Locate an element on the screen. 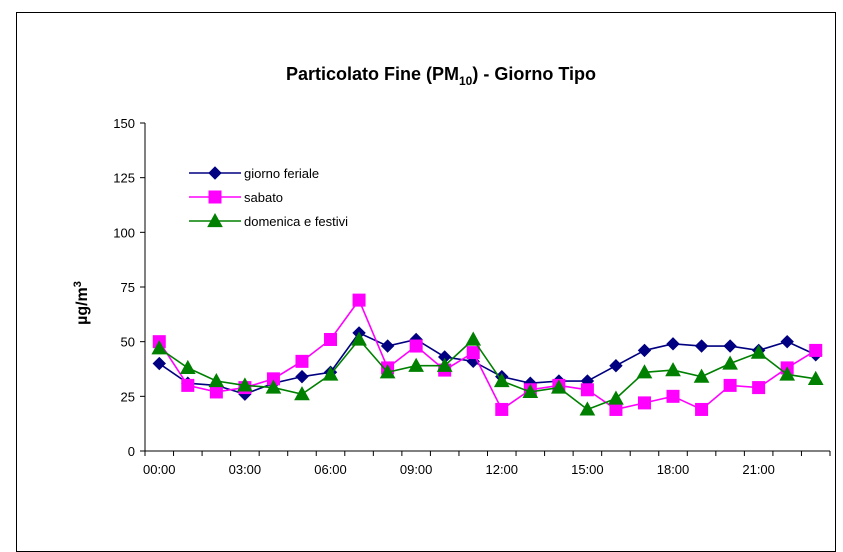 This screenshot has height=552, width=843. legend-label: sabato is located at coordinates (263, 197).